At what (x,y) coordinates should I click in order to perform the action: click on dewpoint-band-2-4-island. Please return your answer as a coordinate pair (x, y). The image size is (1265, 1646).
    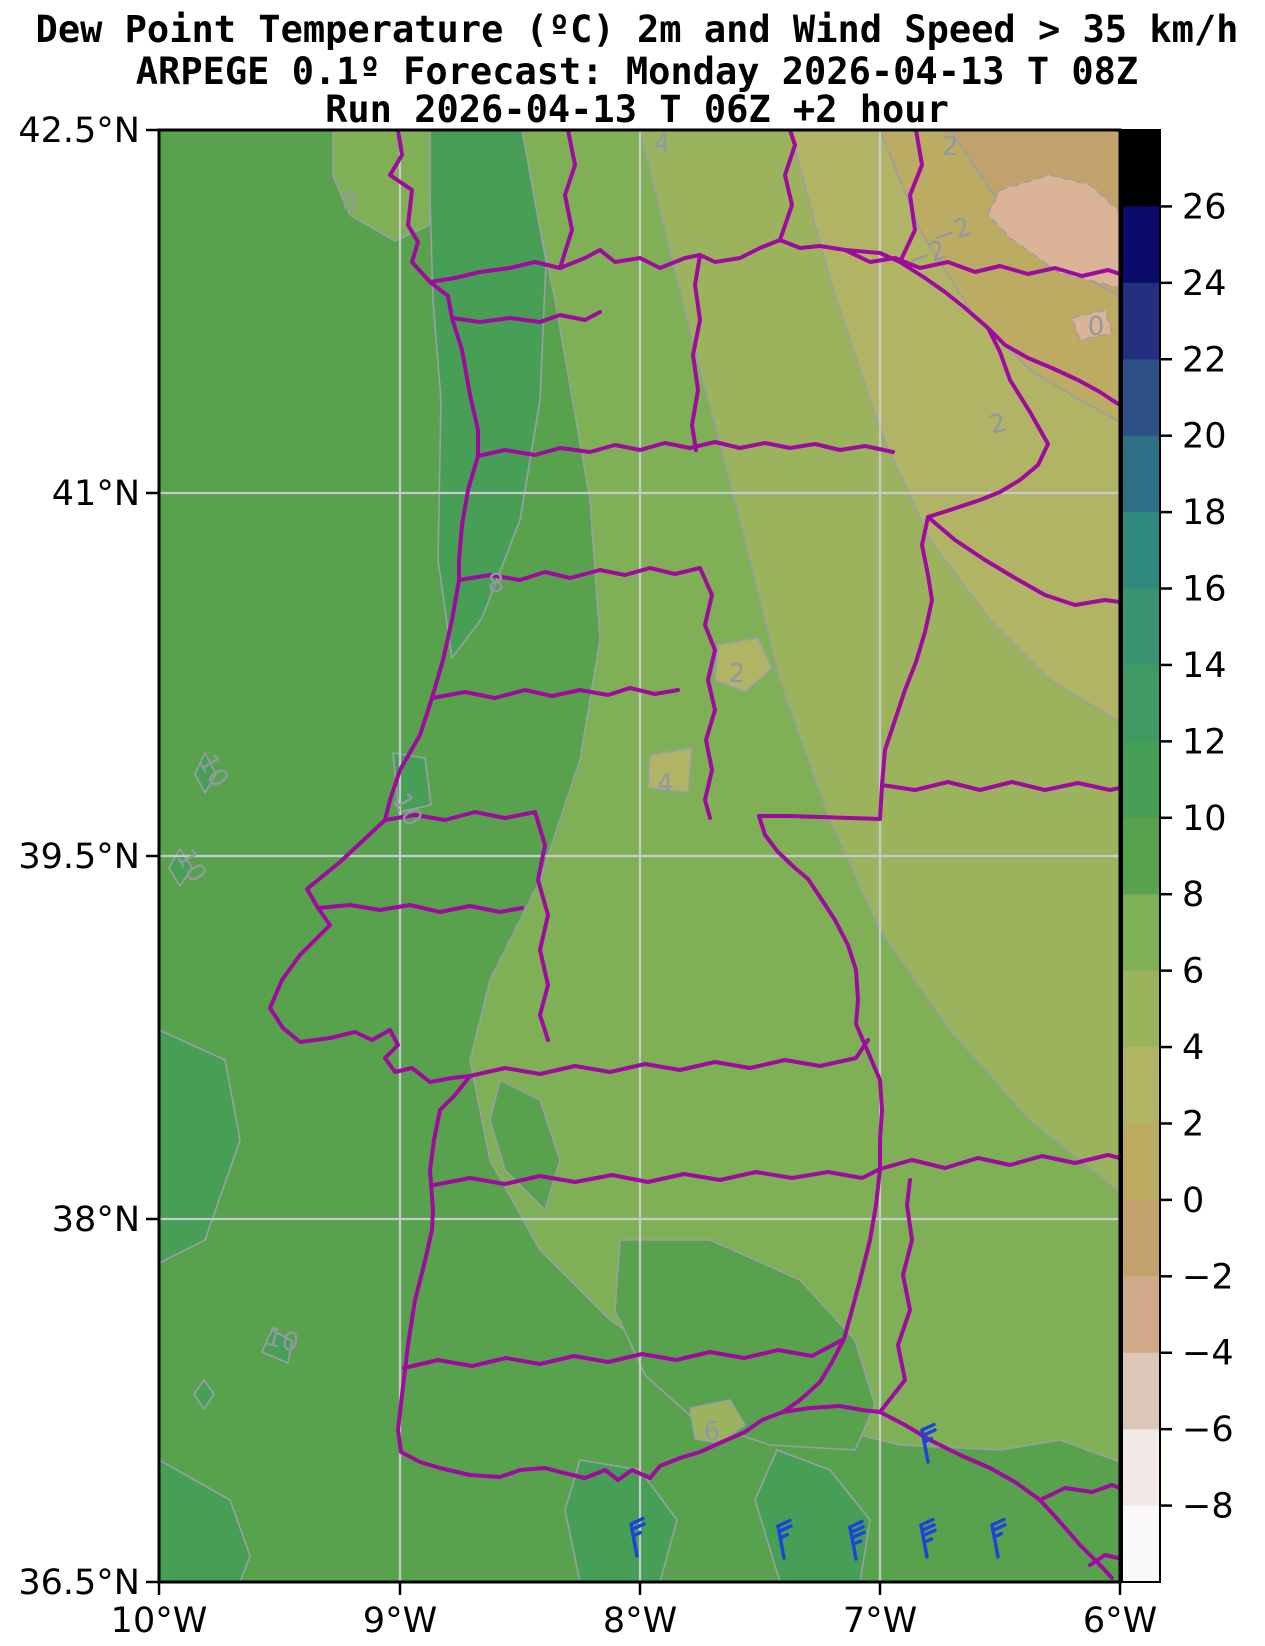
    Looking at the image, I should click on (743, 665).